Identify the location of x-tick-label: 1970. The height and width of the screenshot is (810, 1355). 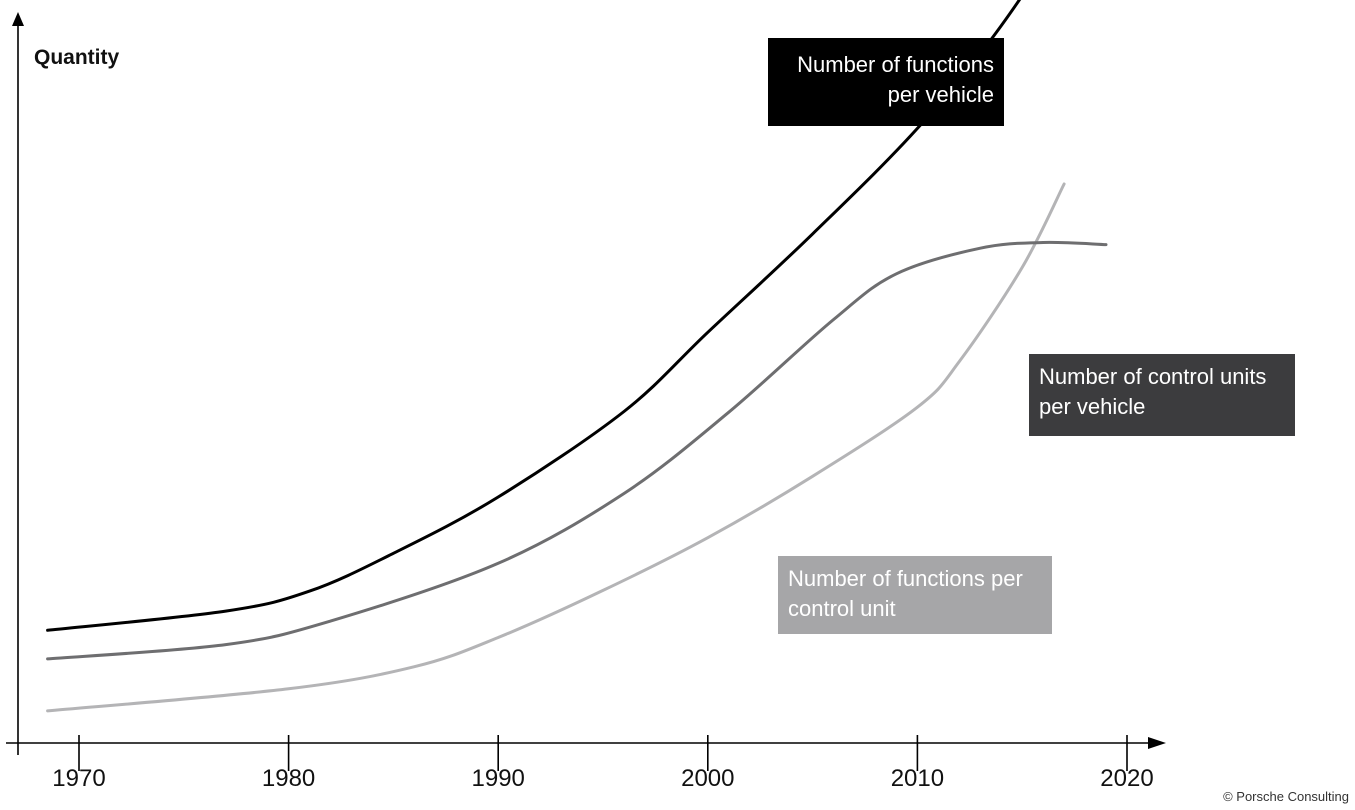
(78, 778).